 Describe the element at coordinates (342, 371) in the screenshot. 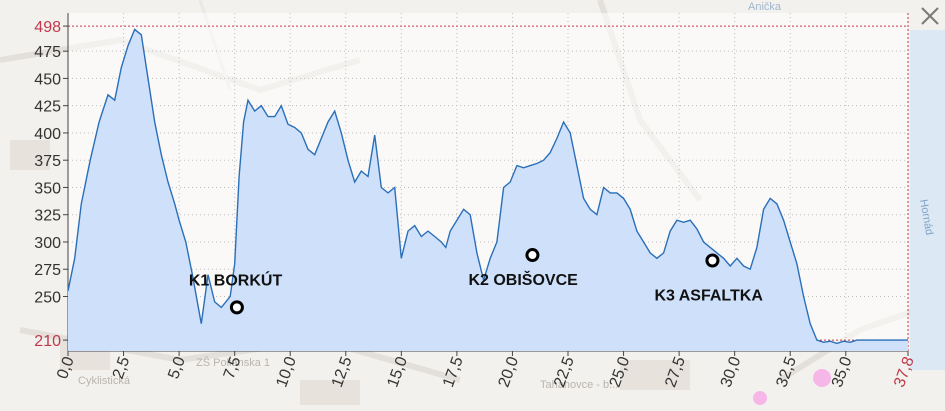

I see `x-tick-label: 12,5` at that location.